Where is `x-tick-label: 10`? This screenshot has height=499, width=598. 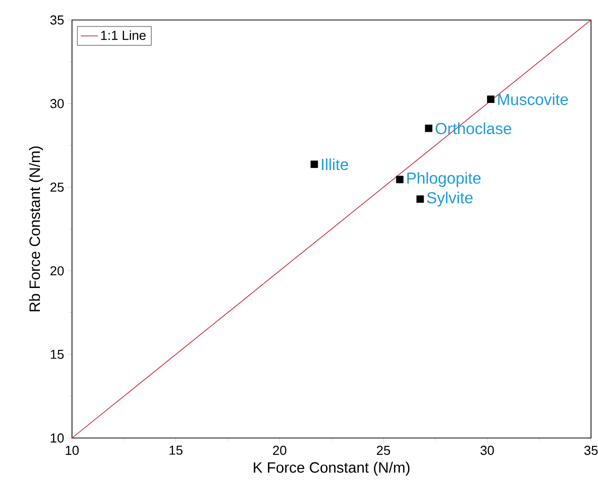 x-tick-label: 10 is located at coordinates (72, 450).